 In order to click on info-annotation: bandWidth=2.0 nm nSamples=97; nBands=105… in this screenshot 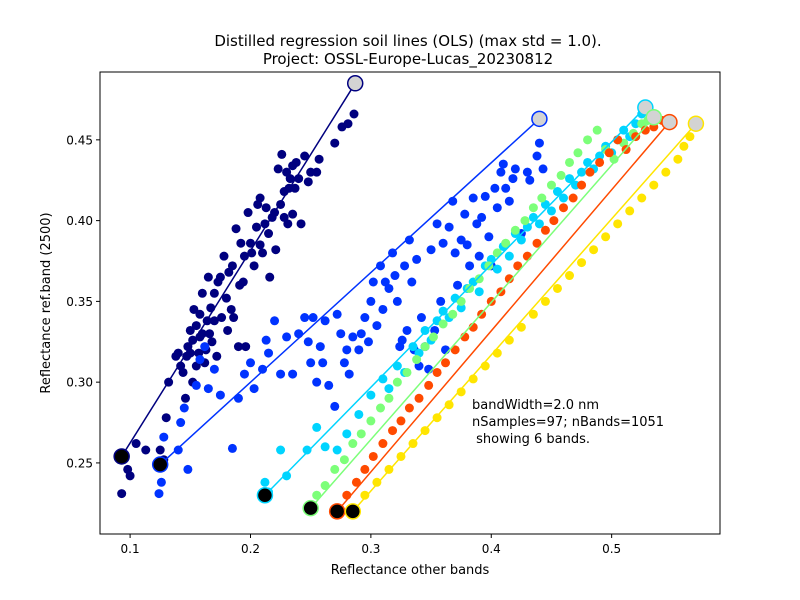, I will do `click(568, 422)`.